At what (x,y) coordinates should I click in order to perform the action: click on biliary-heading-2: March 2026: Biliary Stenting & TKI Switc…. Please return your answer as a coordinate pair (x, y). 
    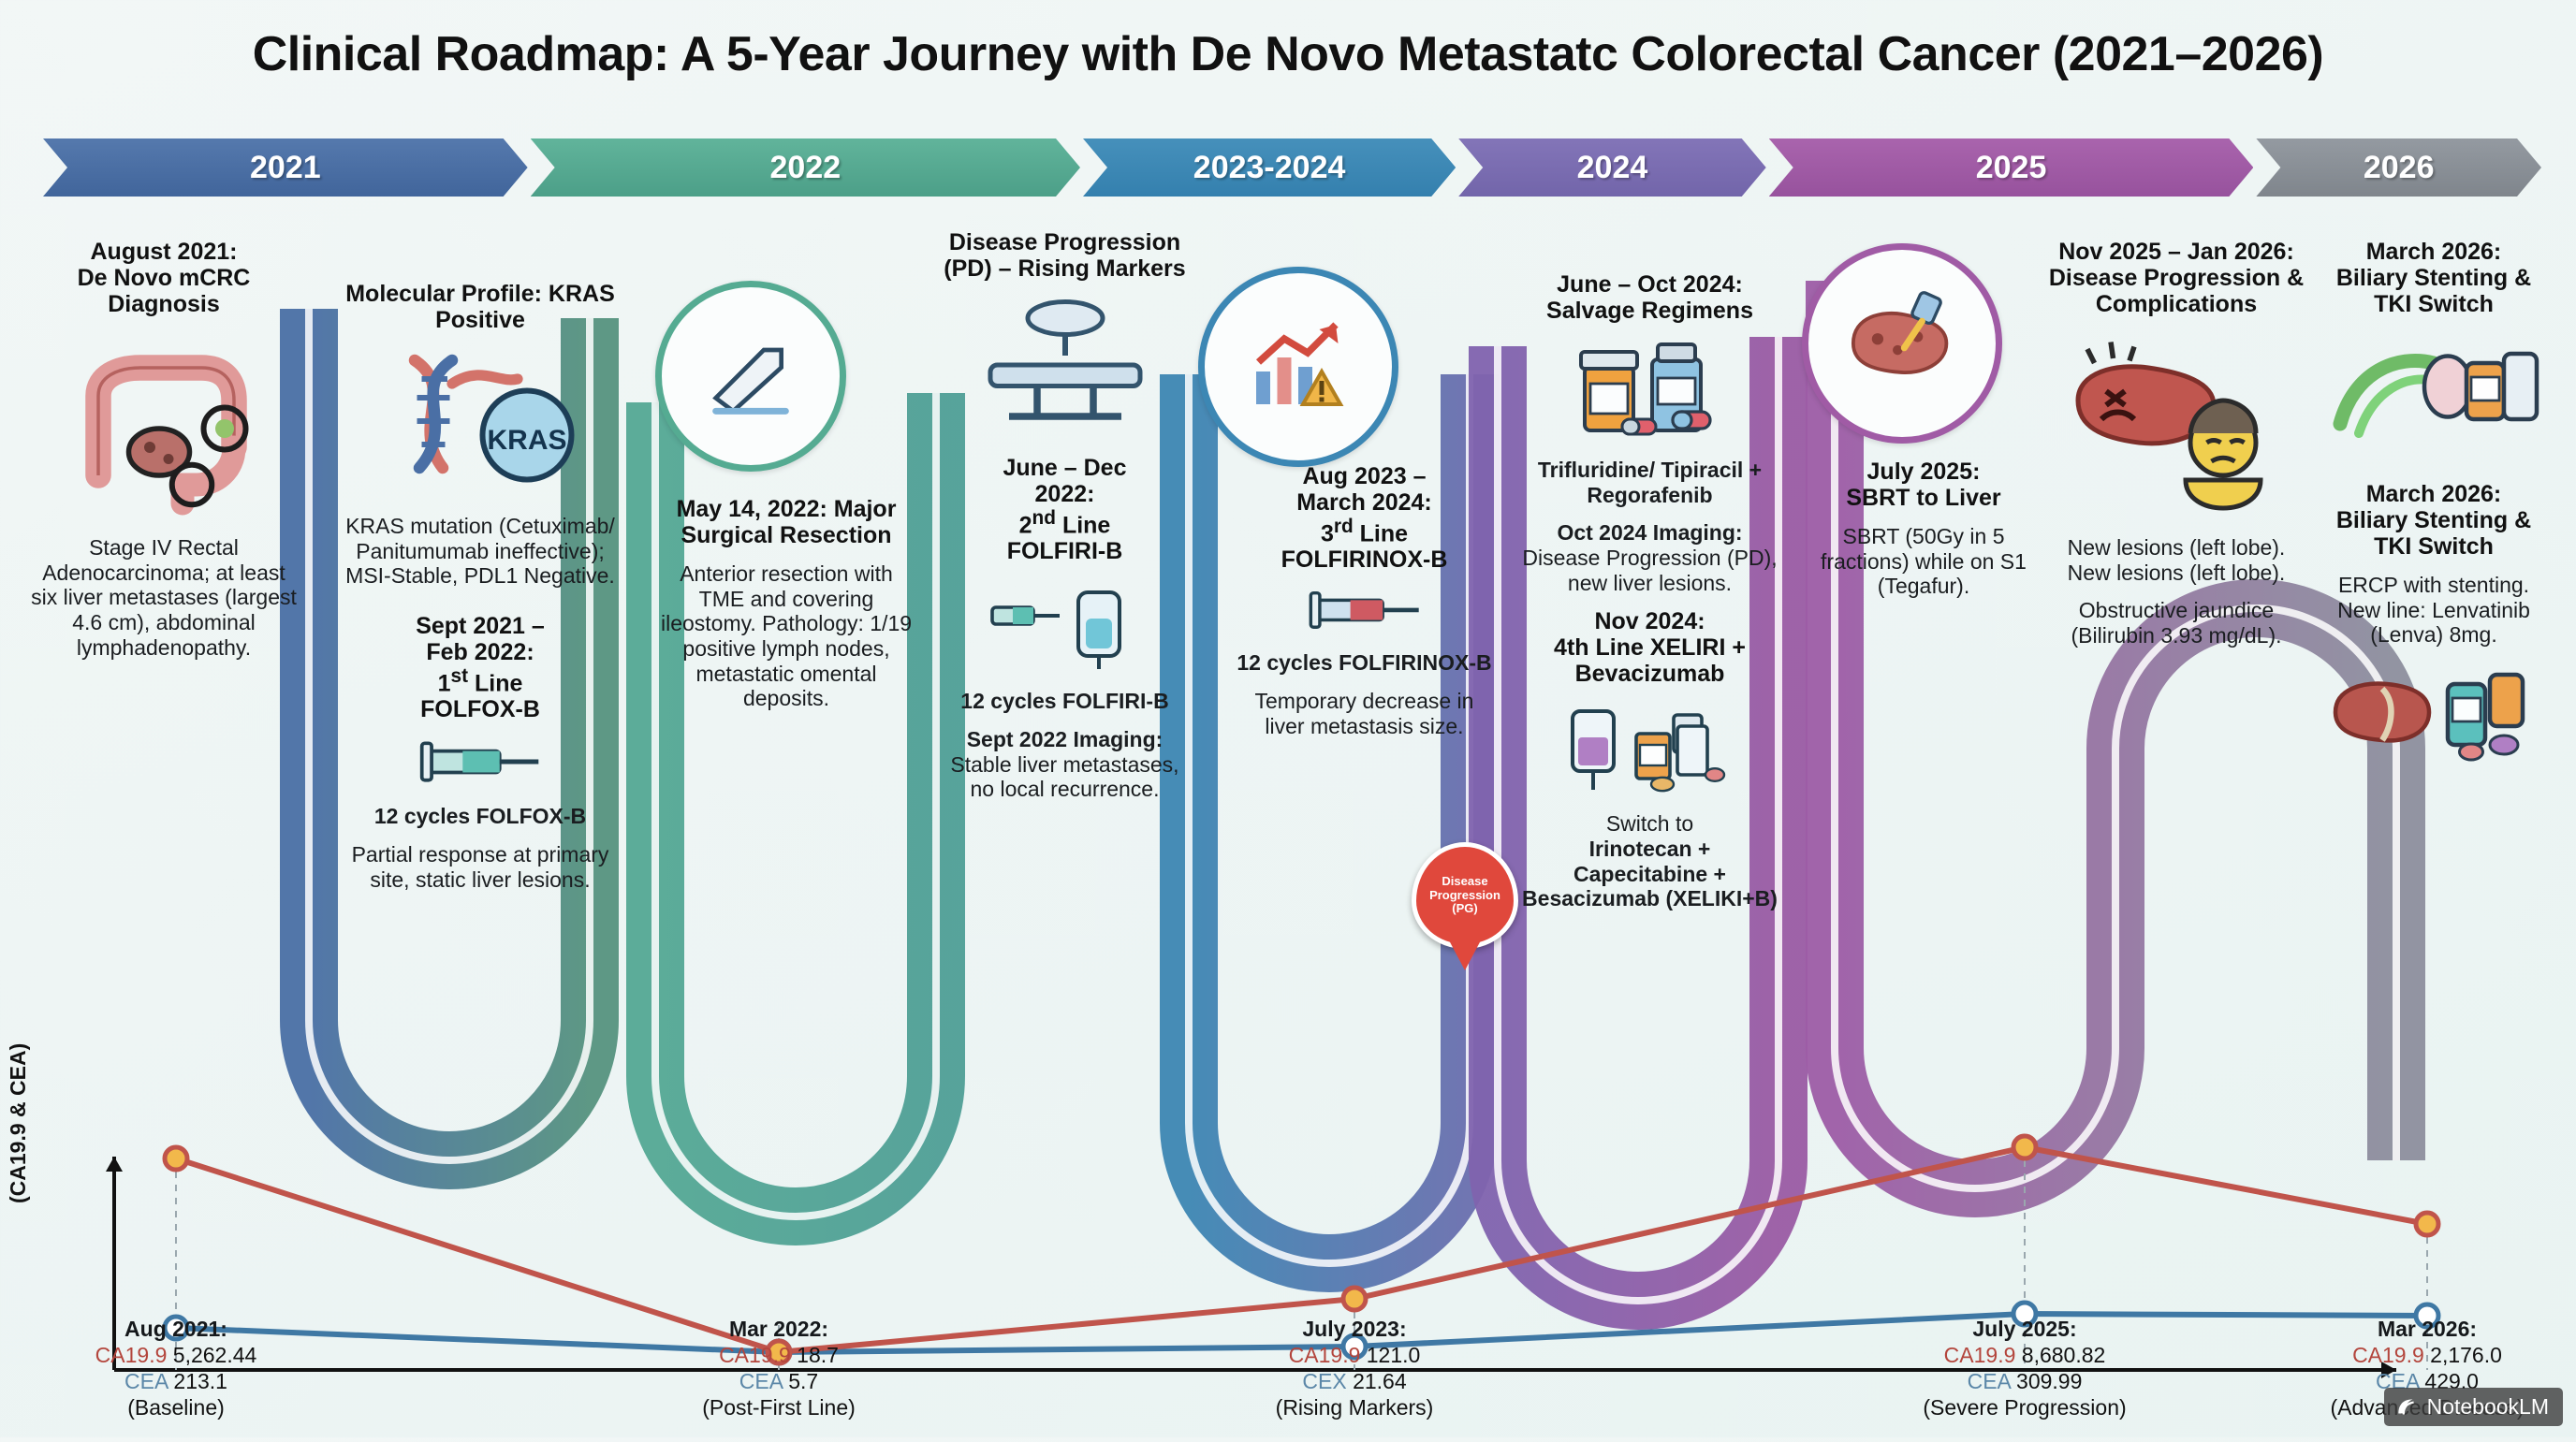
    Looking at the image, I should click on (2433, 520).